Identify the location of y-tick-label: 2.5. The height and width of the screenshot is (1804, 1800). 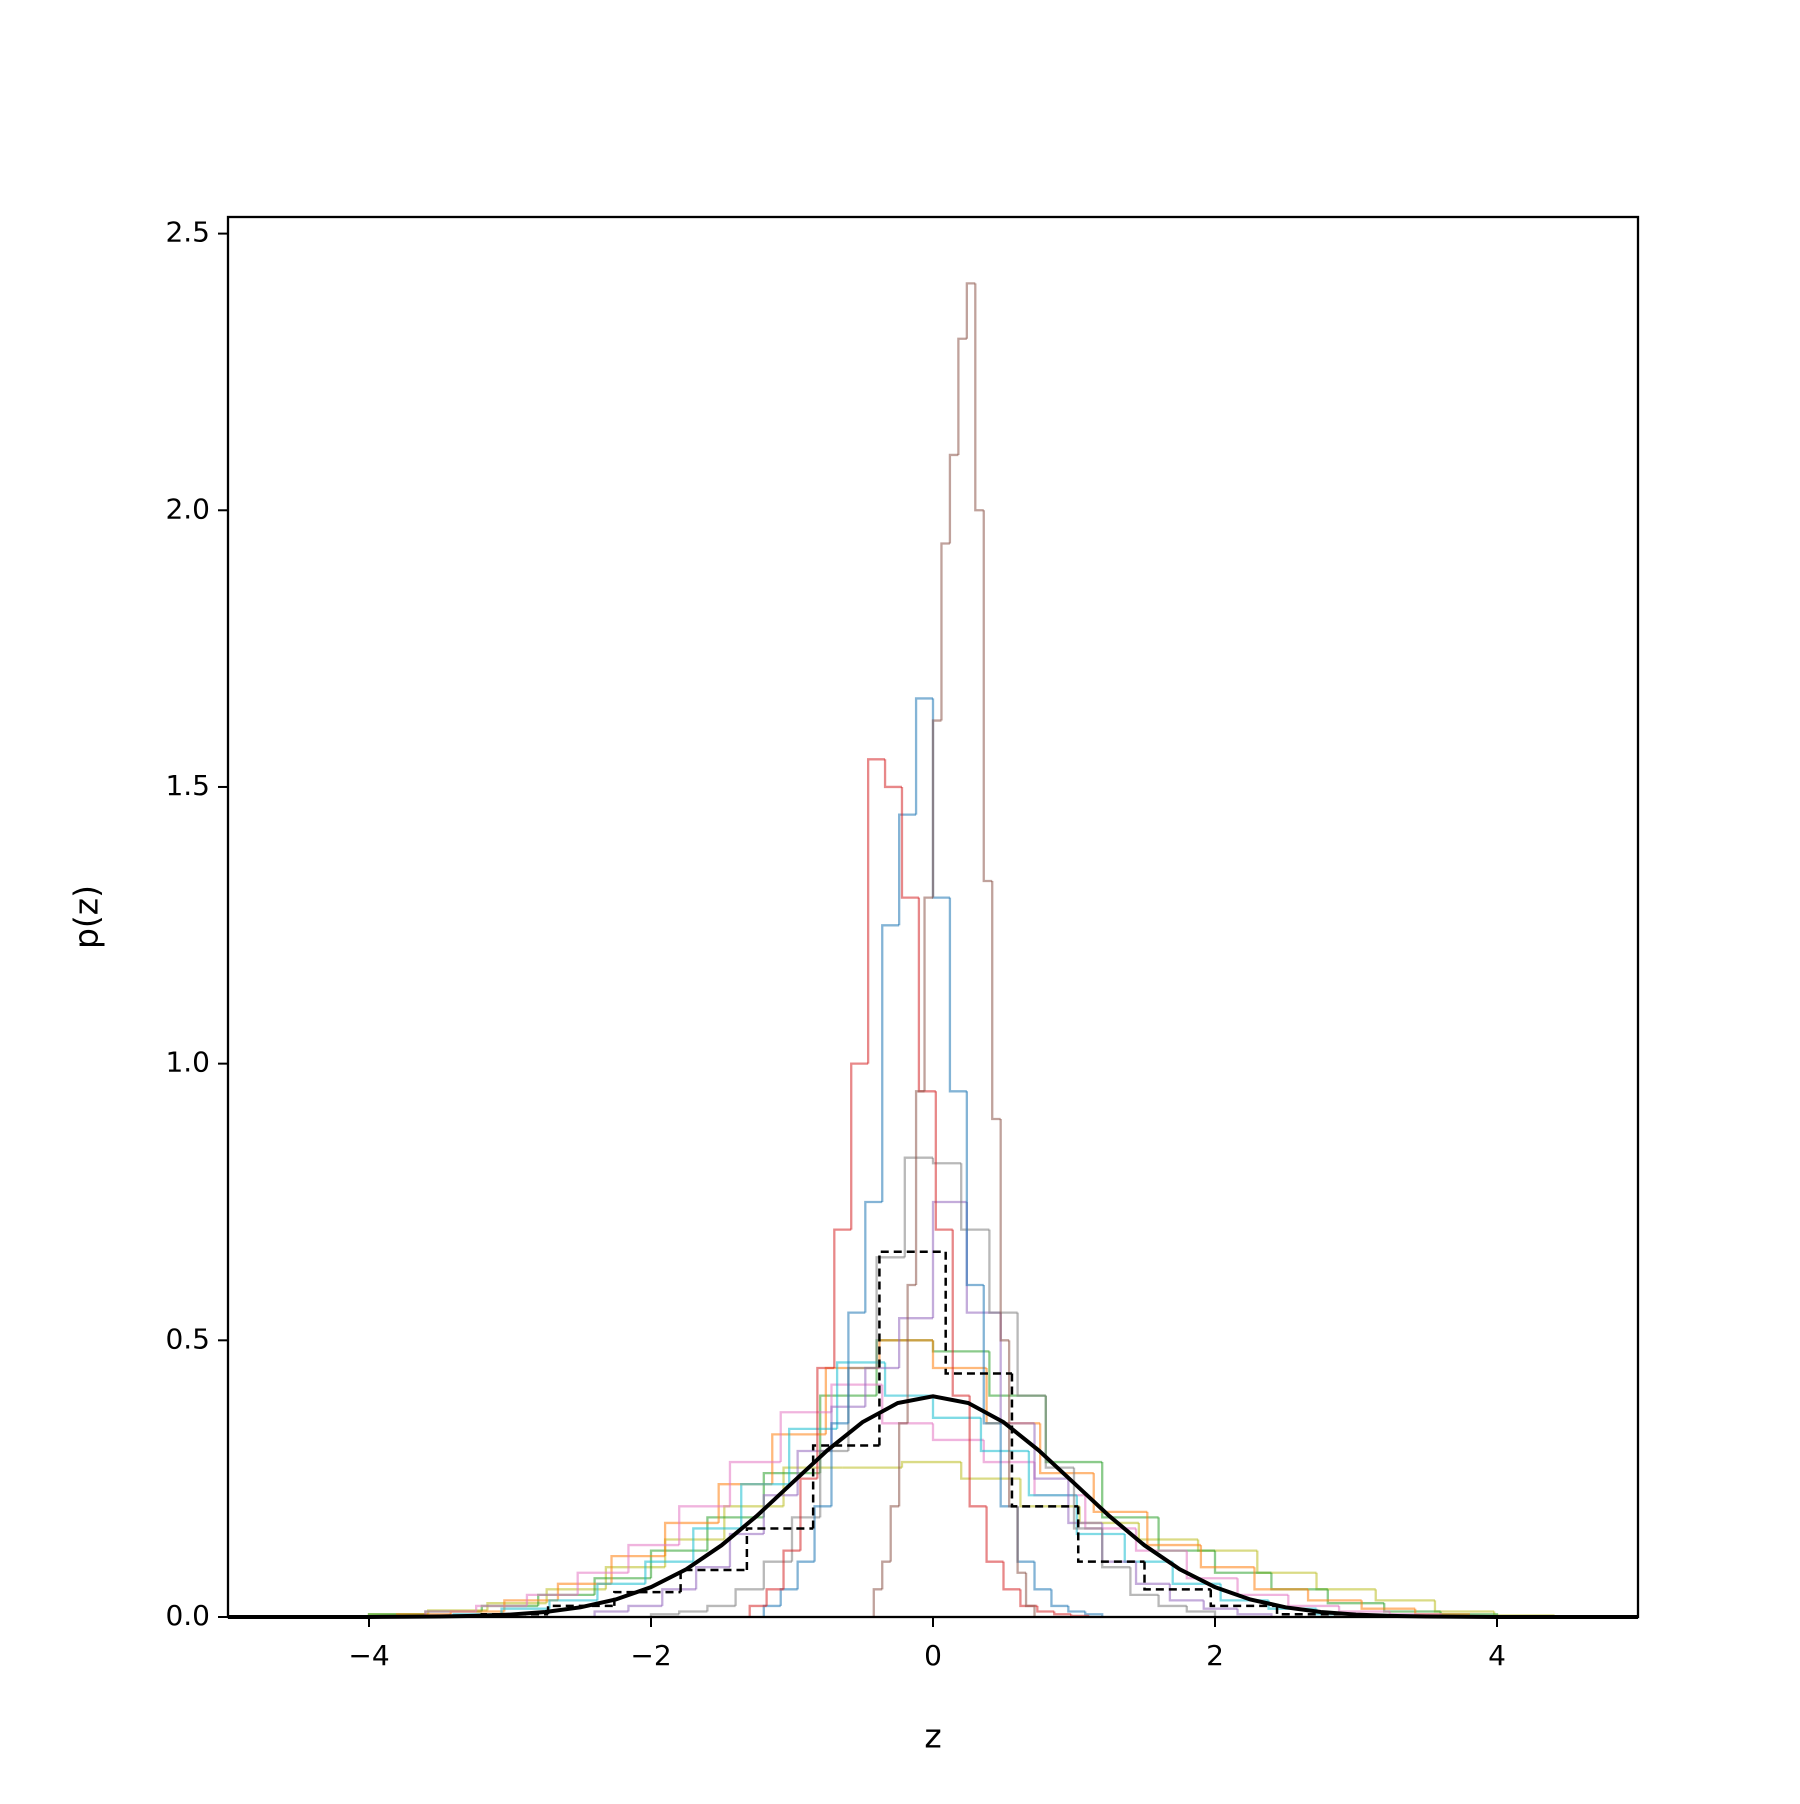
(187, 232).